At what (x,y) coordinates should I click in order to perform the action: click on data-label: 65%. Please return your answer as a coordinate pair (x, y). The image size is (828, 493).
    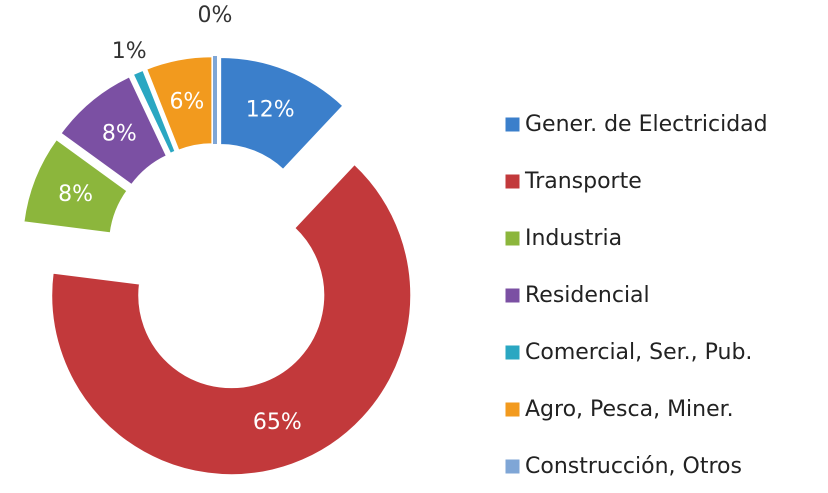
    Looking at the image, I should click on (277, 422).